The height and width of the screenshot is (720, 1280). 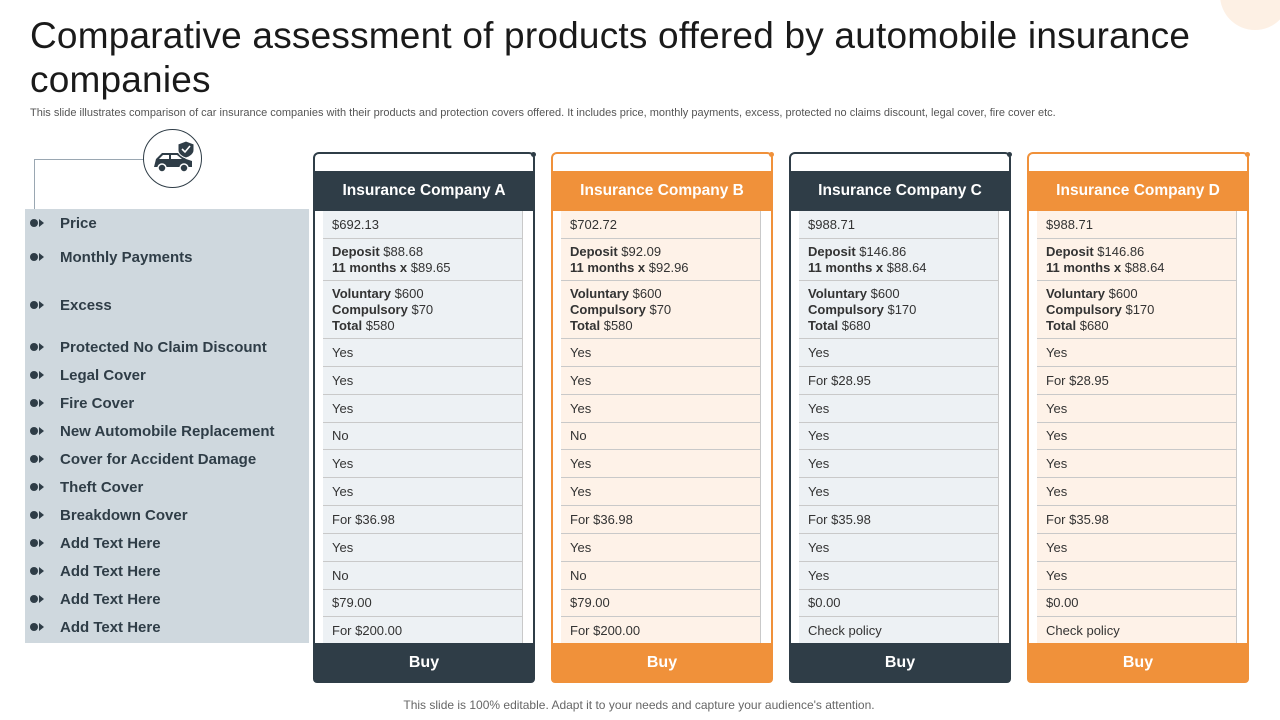 What do you see at coordinates (110, 571) in the screenshot?
I see `feature-label: Add Text Here` at bounding box center [110, 571].